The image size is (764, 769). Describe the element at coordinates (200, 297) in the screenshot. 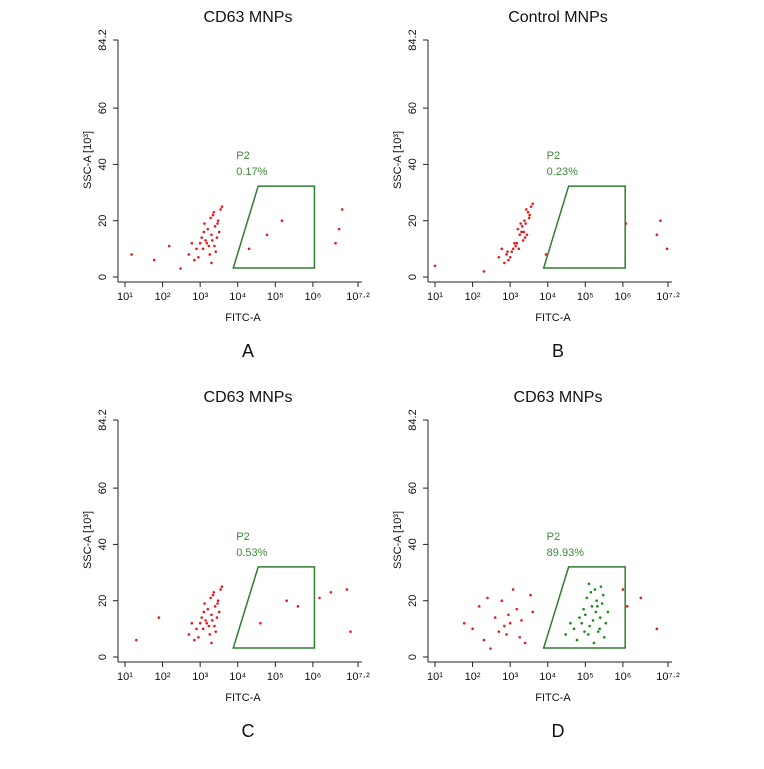

I see `x-tick-label: 10³` at that location.